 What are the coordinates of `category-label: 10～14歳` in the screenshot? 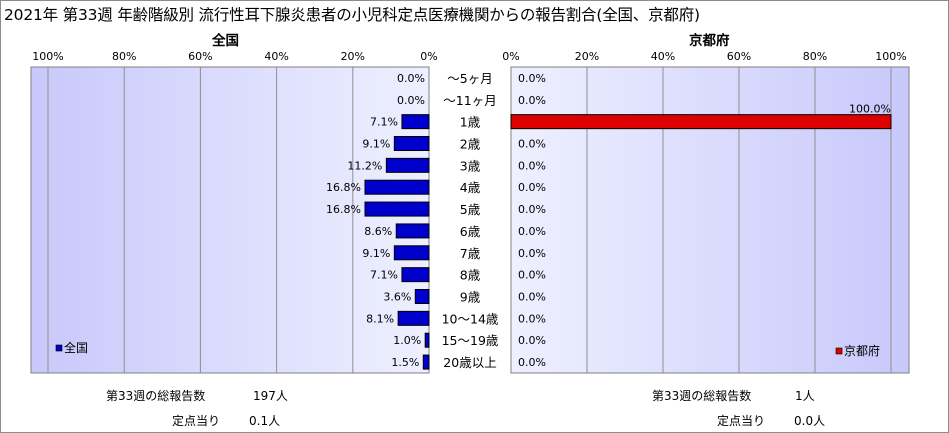 It's located at (470, 318).